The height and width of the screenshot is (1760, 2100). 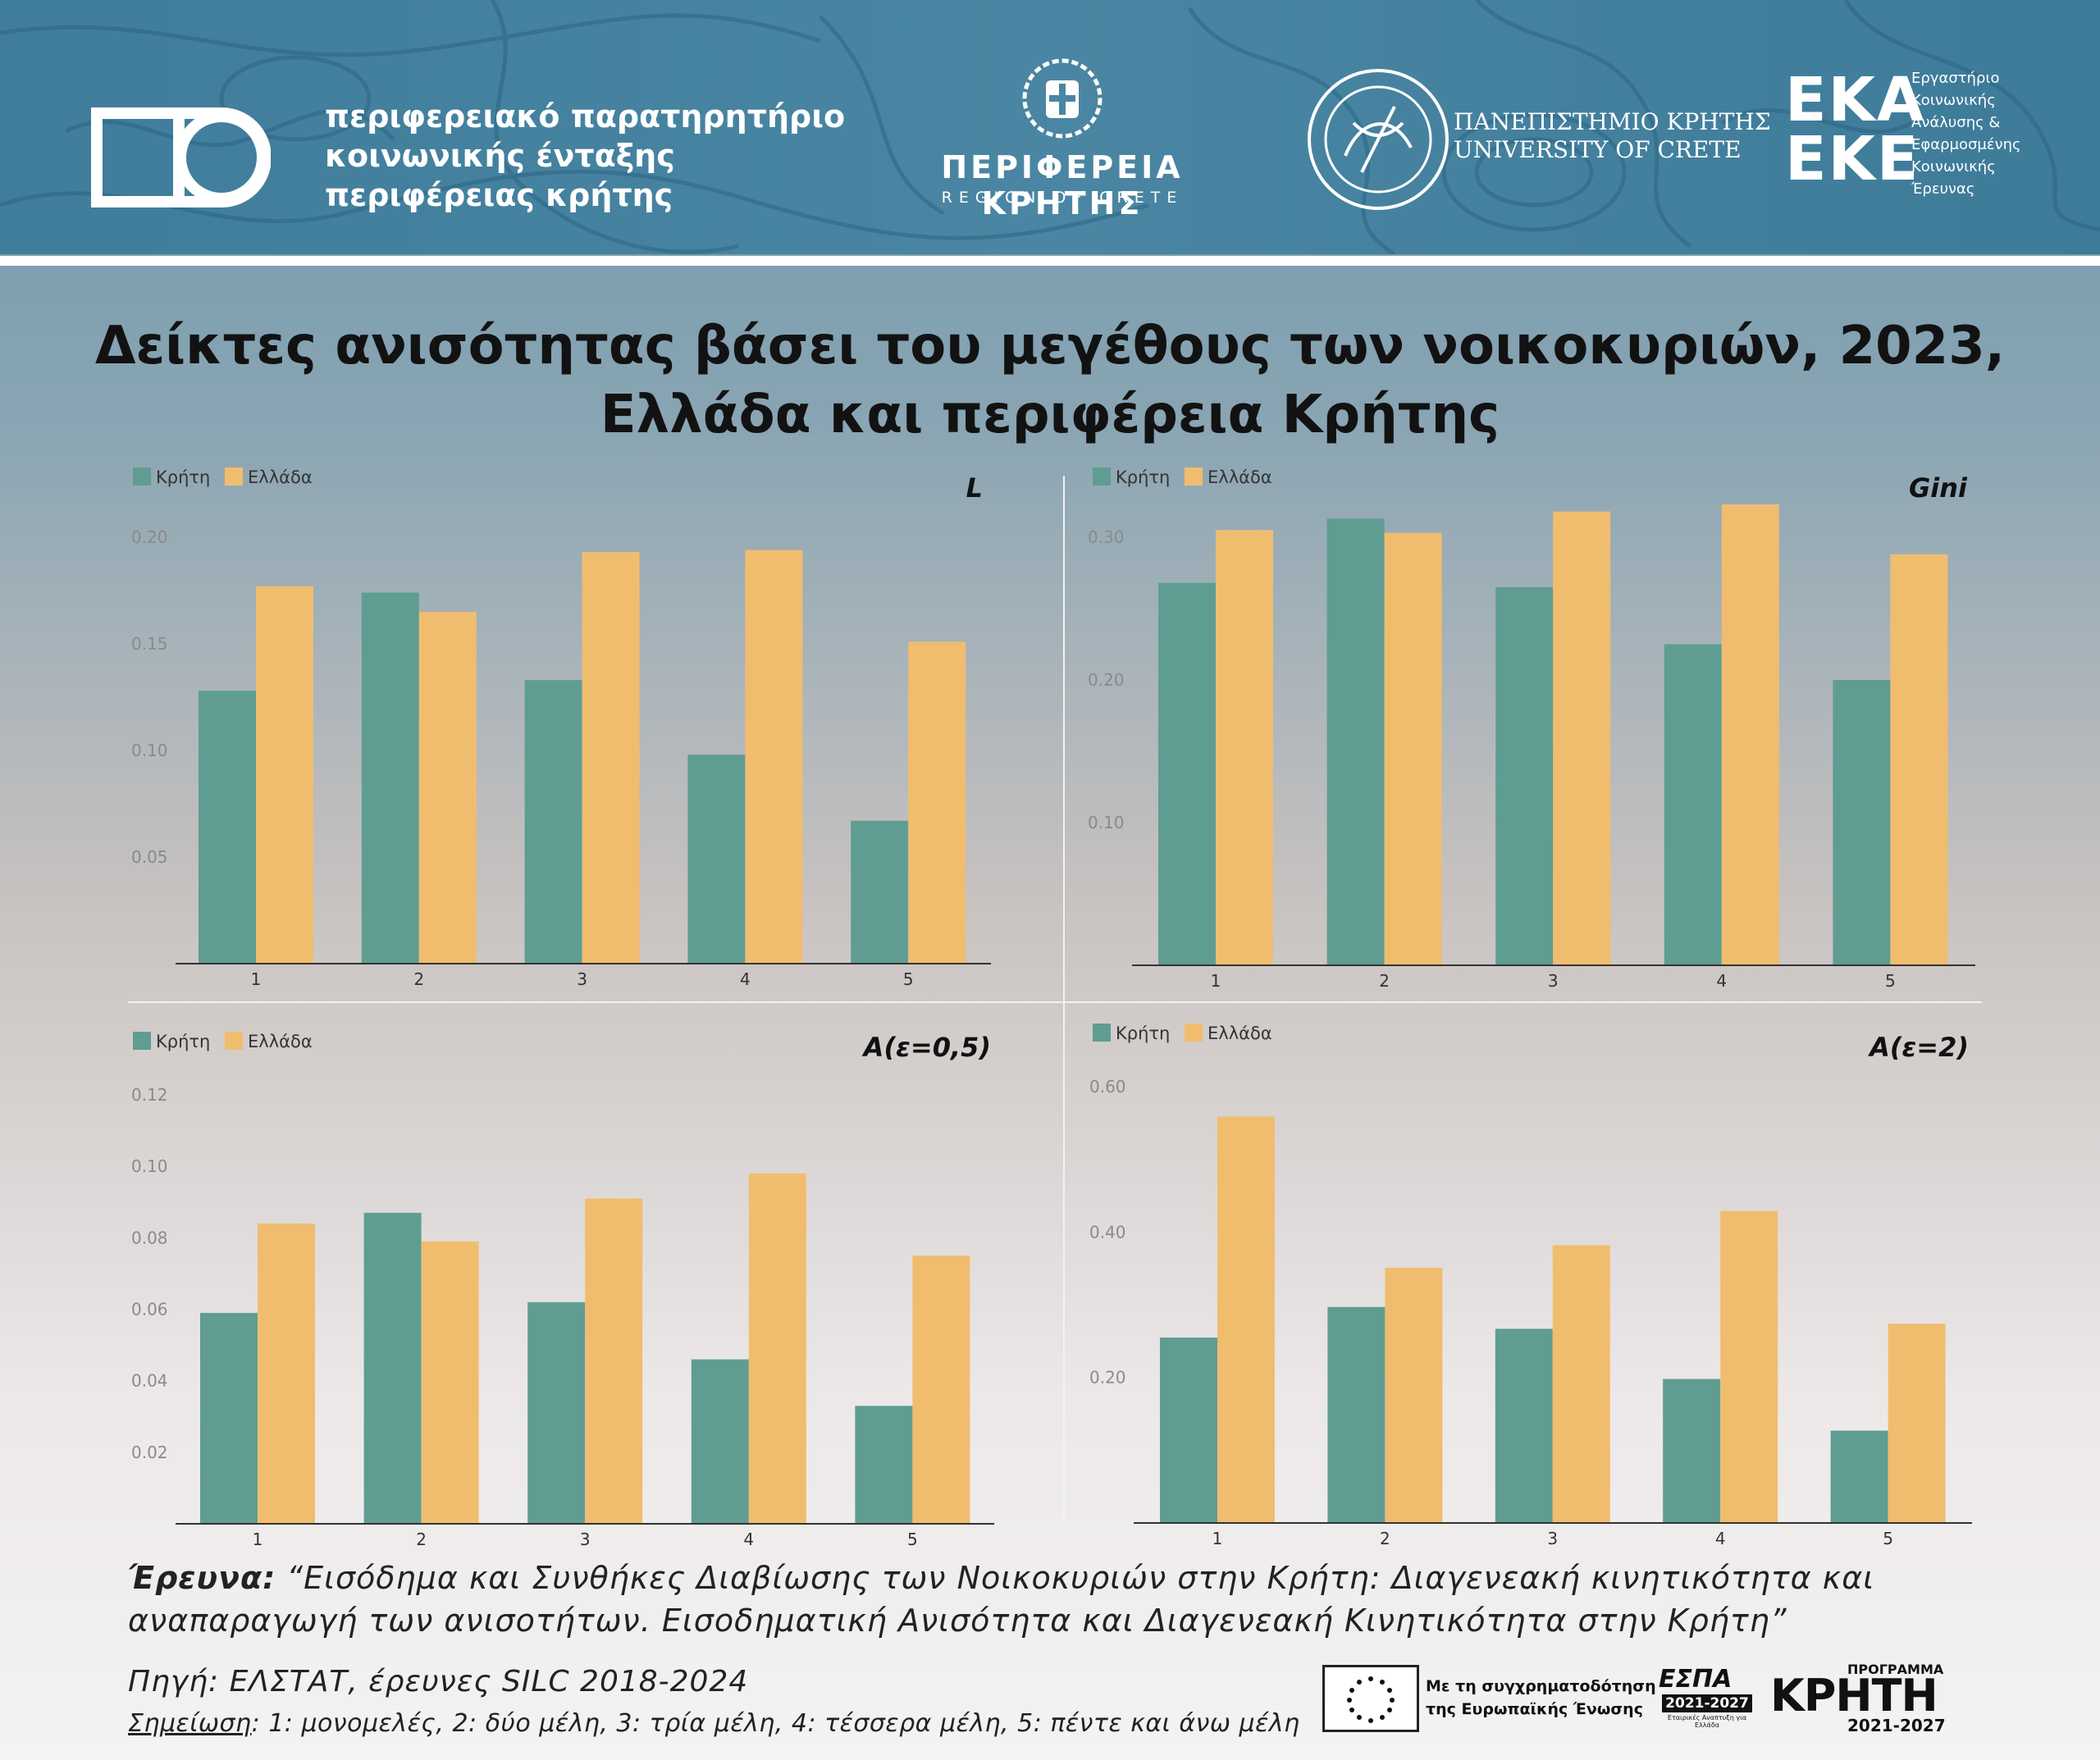 What do you see at coordinates (1853, 159) in the screenshot?
I see `ekaeke-logo-line-2: ΕΚΕ` at bounding box center [1853, 159].